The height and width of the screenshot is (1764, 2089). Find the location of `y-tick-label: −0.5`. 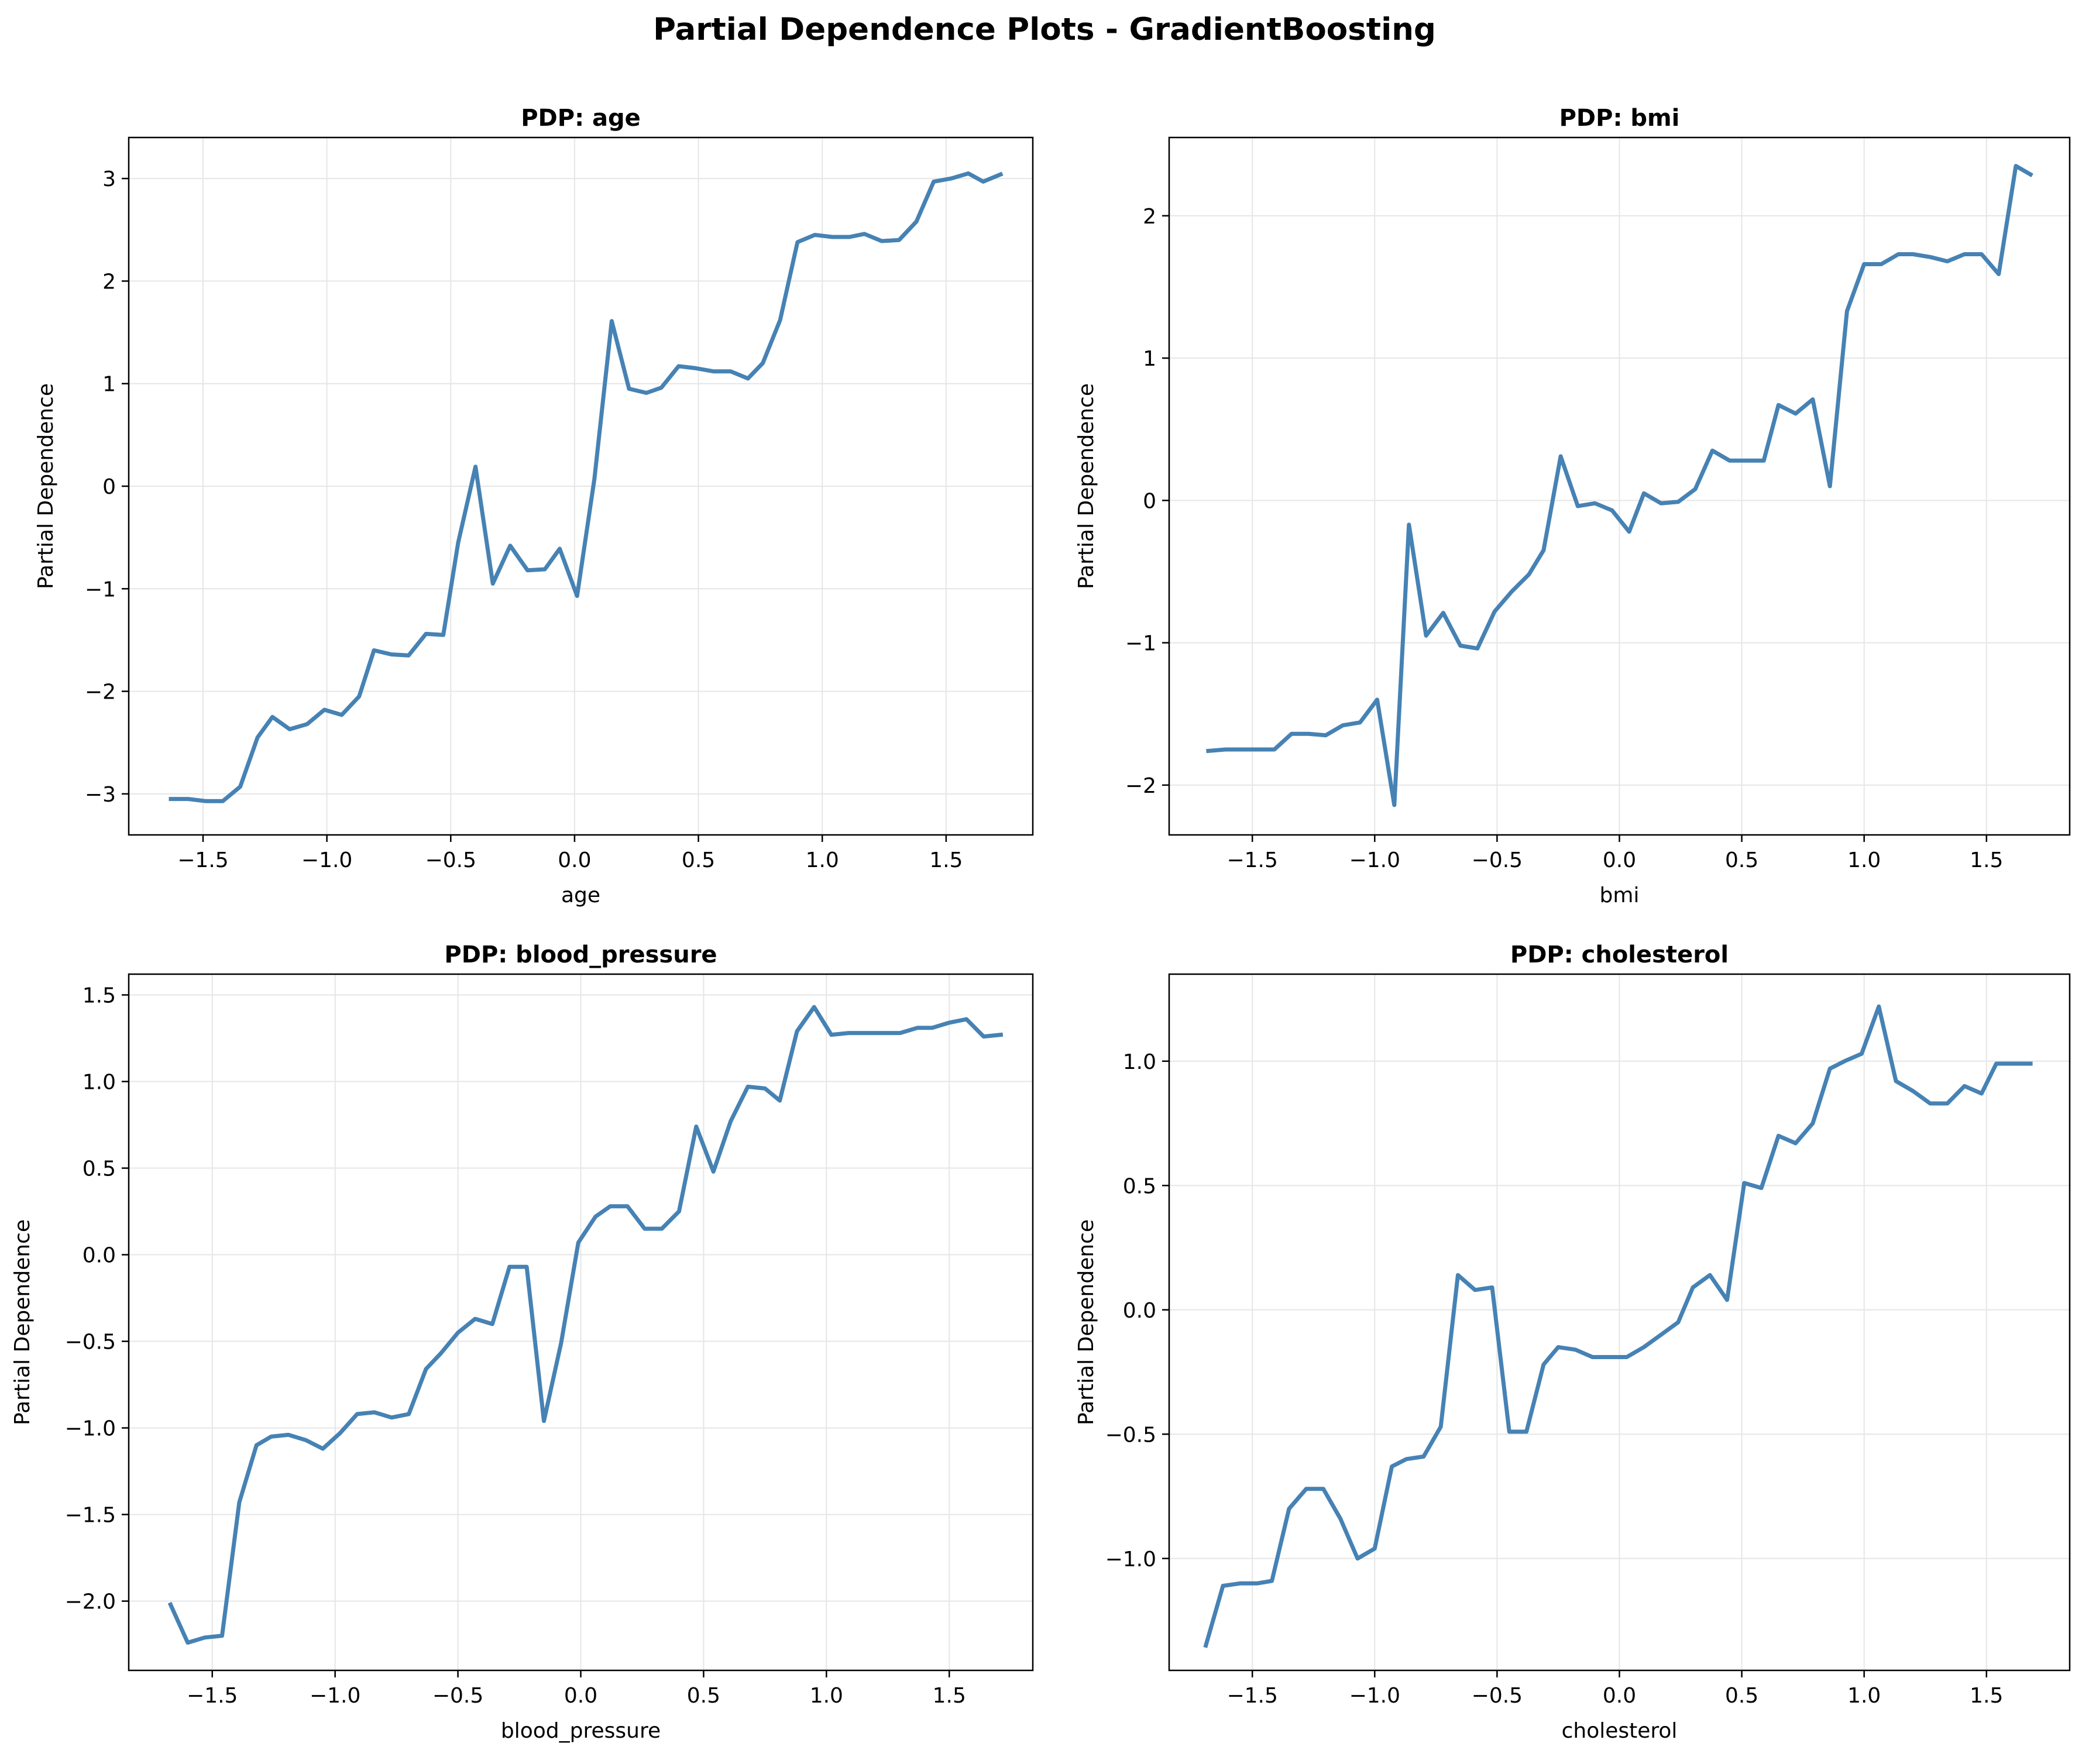

y-tick-label: −0.5 is located at coordinates (1130, 1435).